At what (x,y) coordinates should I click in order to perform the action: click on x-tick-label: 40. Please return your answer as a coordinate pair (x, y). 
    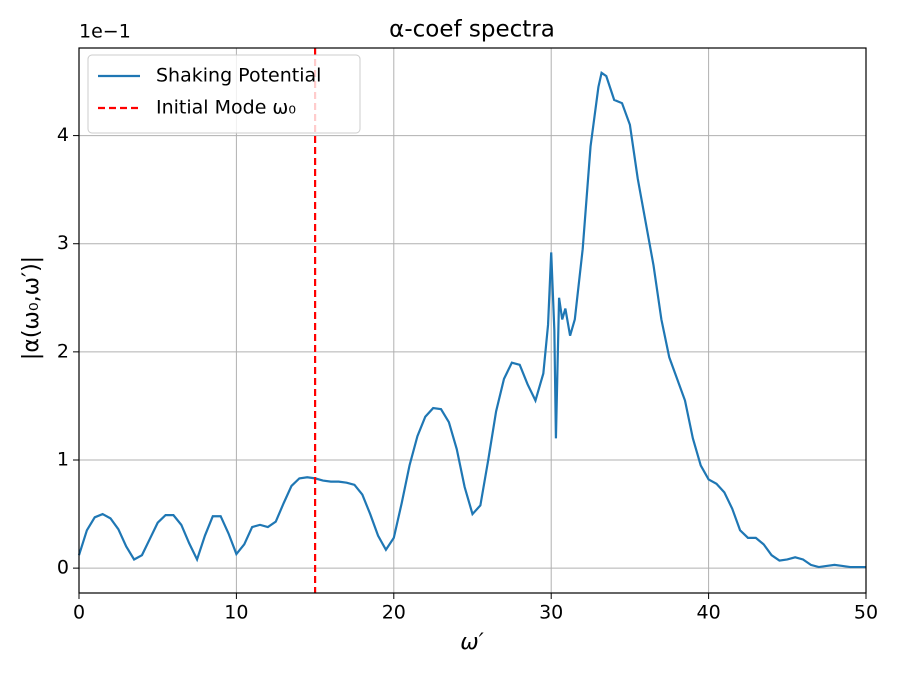
    Looking at the image, I should click on (709, 613).